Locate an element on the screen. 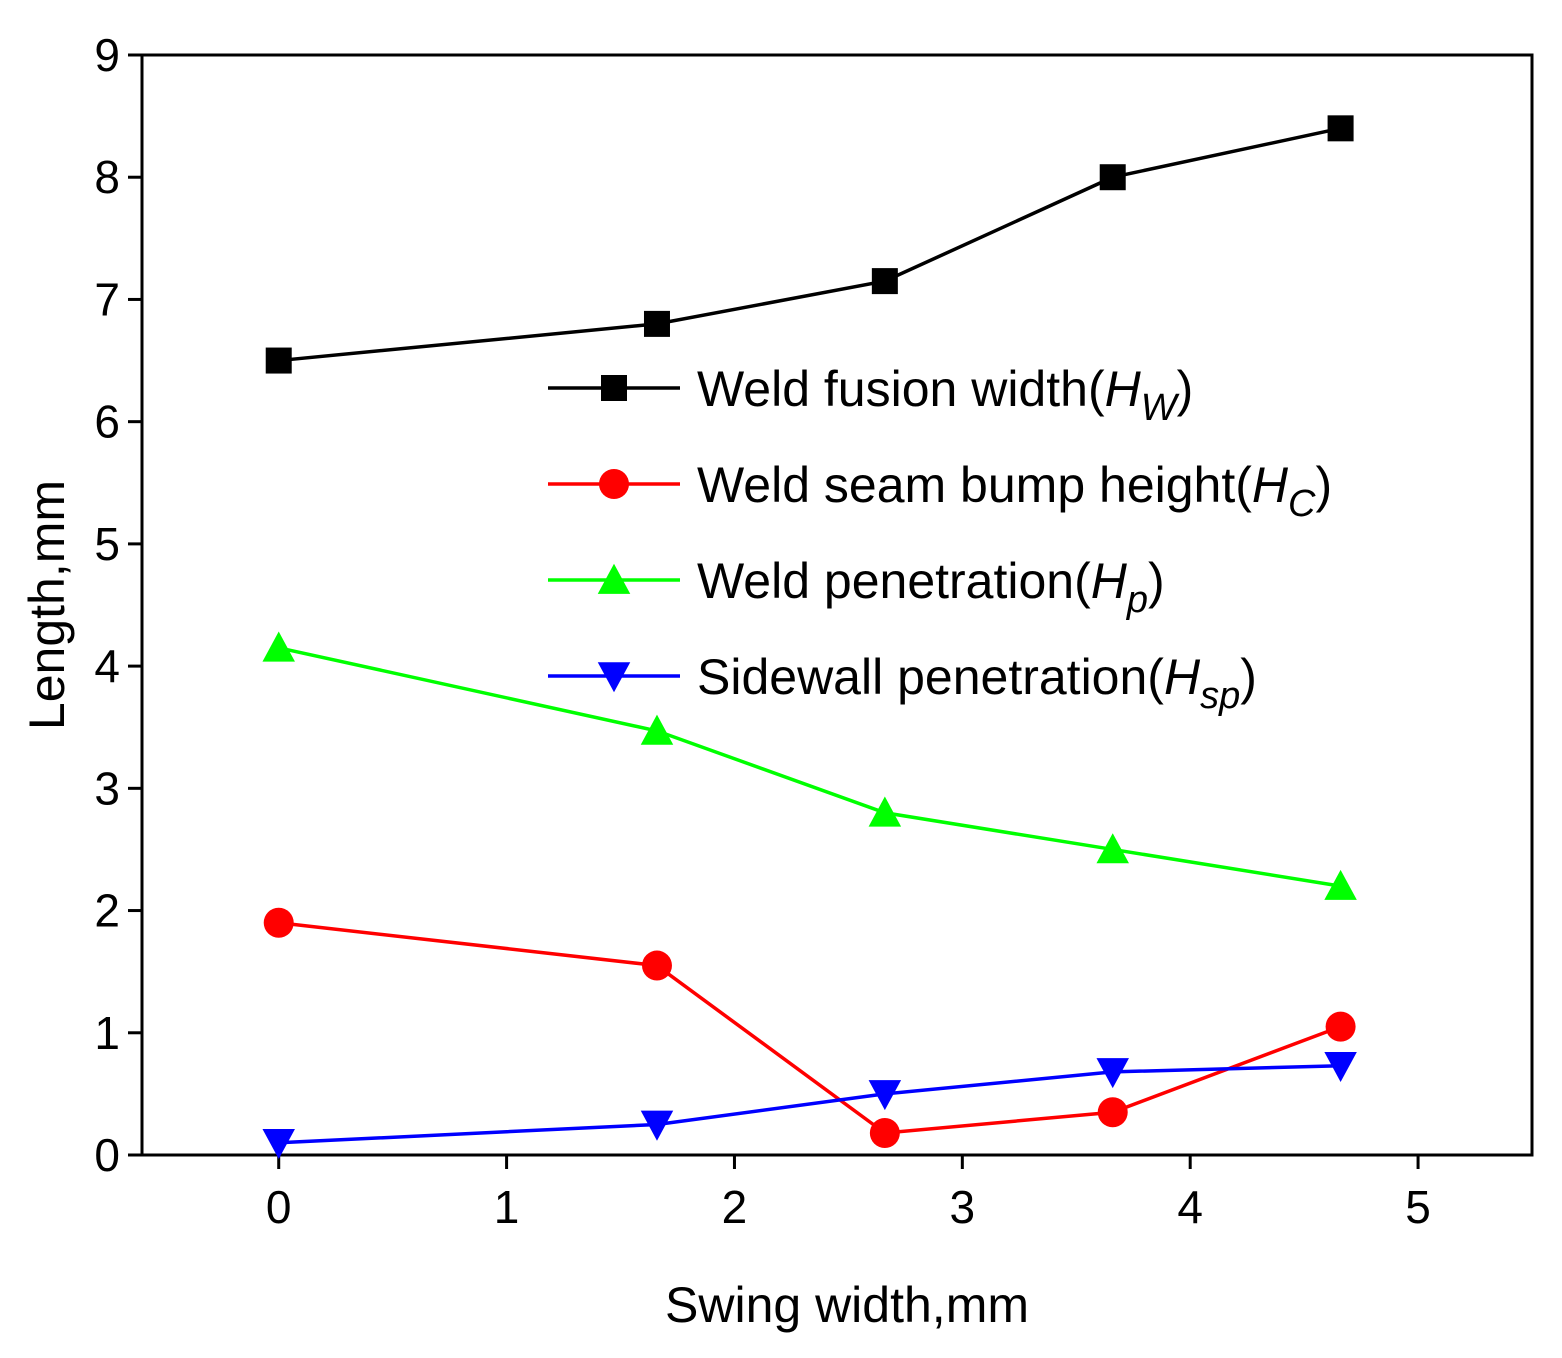 The height and width of the screenshot is (1358, 1562). legend-label: Weld penetration(Hp) is located at coordinates (931, 587).